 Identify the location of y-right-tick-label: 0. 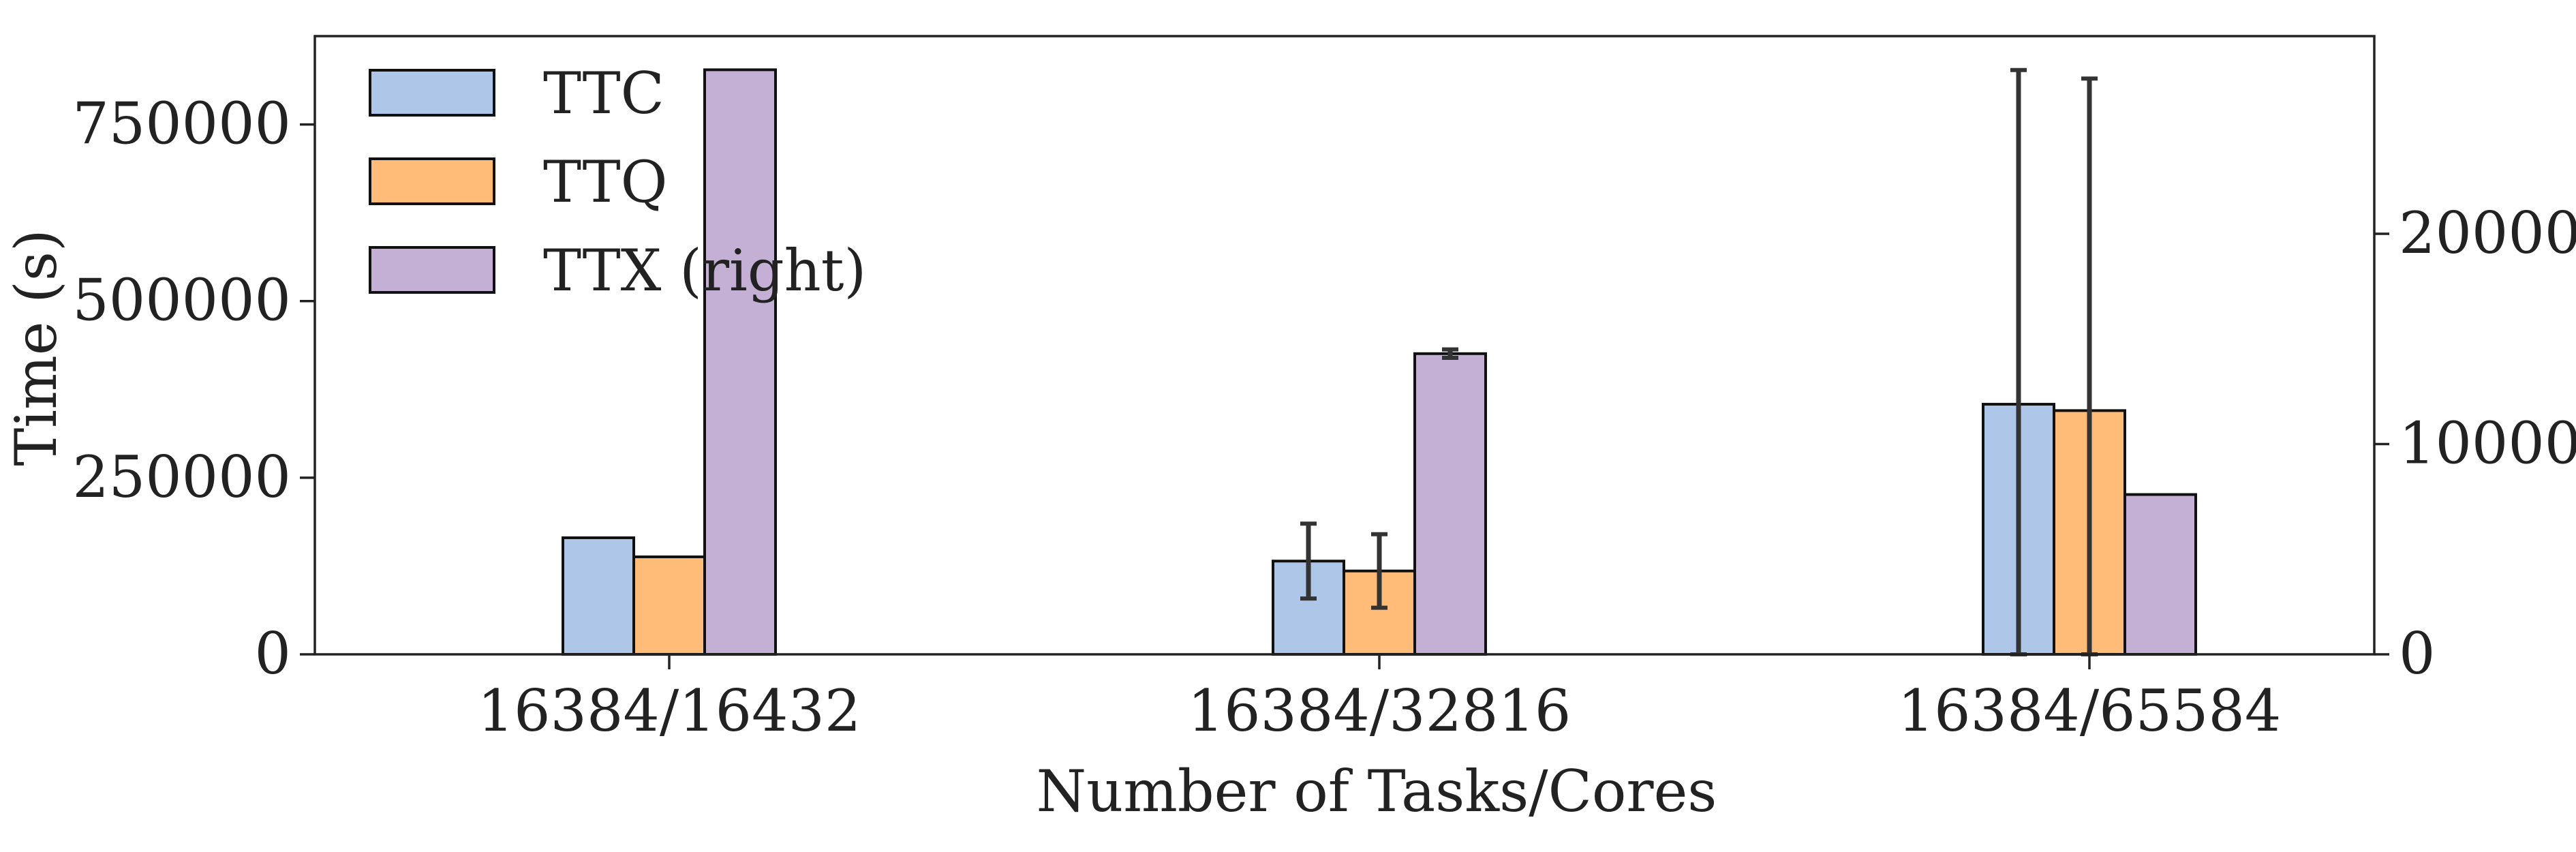
(2417, 653).